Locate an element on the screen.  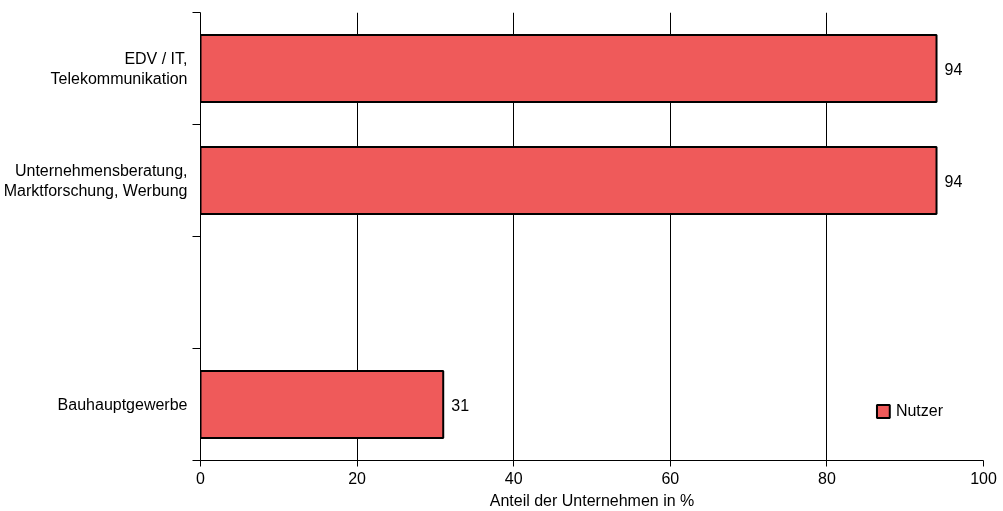
y-tick-label: Unternehmensberatung, Marktforschung, Werbung is located at coordinates (95, 180).